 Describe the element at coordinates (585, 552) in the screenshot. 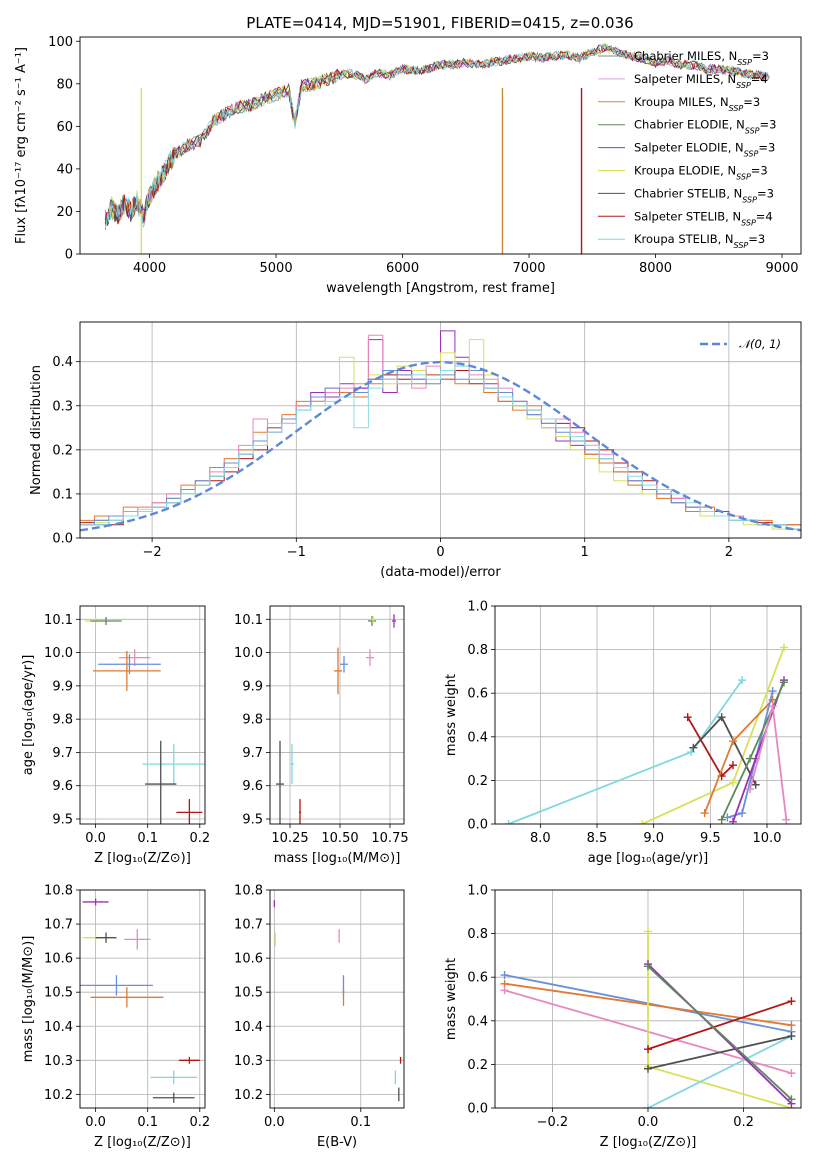

I see `x-tick-label: 1` at that location.